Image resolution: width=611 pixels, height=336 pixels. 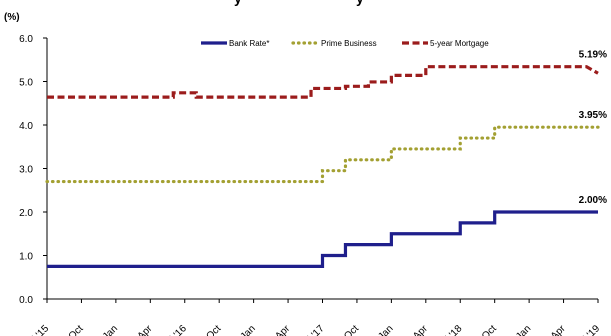 What do you see at coordinates (12, 17) in the screenshot?
I see `y-axis-unit-label: (%)` at bounding box center [12, 17].